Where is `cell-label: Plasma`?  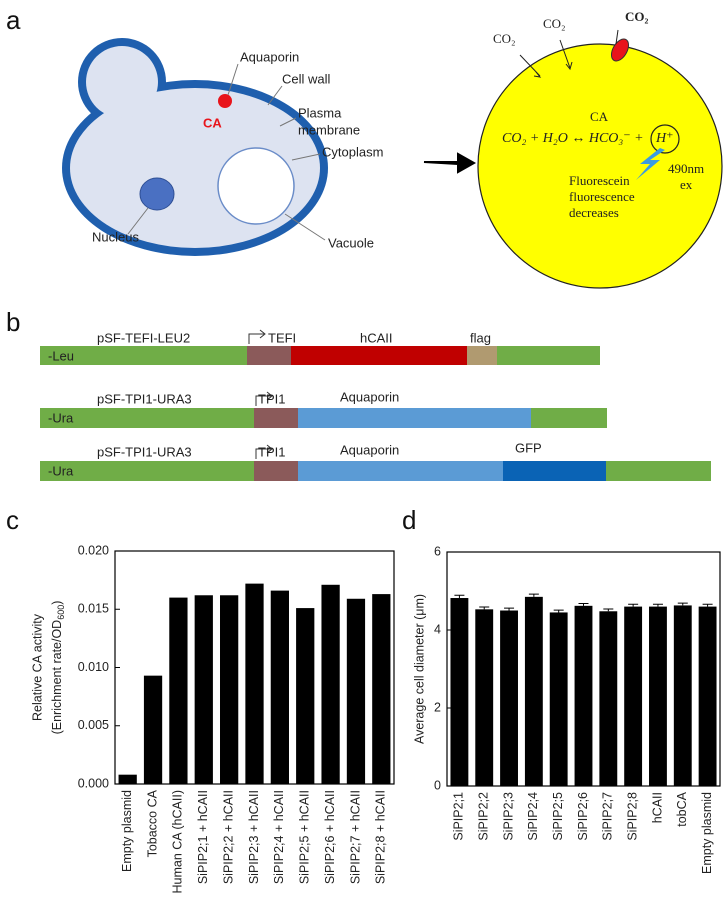
cell-label: Plasma is located at coordinates (320, 112).